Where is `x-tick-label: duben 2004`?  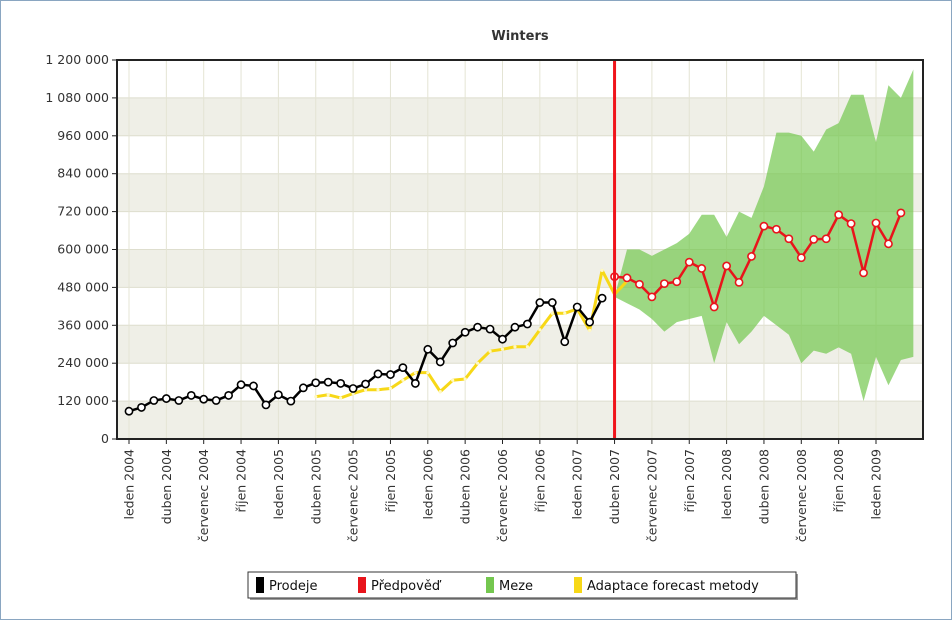
x-tick-label: duben 2004 is located at coordinates (166, 486).